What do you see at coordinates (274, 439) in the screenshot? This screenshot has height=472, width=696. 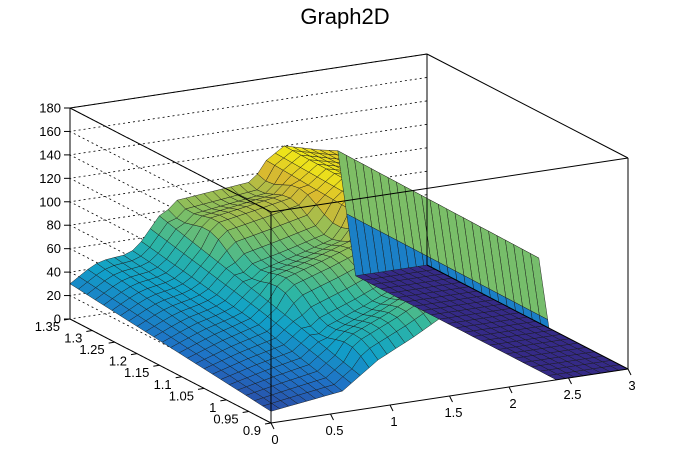 I see `x-tick-label: 0` at bounding box center [274, 439].